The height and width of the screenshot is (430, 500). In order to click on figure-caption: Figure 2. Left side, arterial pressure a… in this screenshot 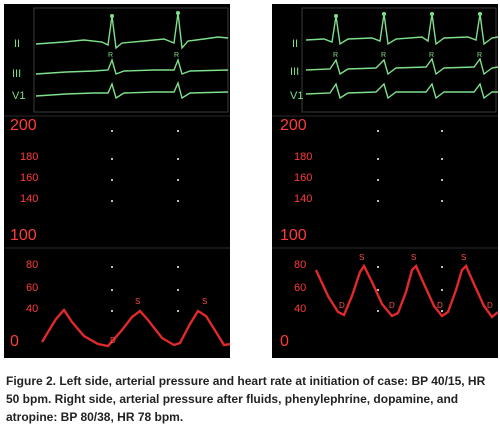, I will do `click(246, 399)`.